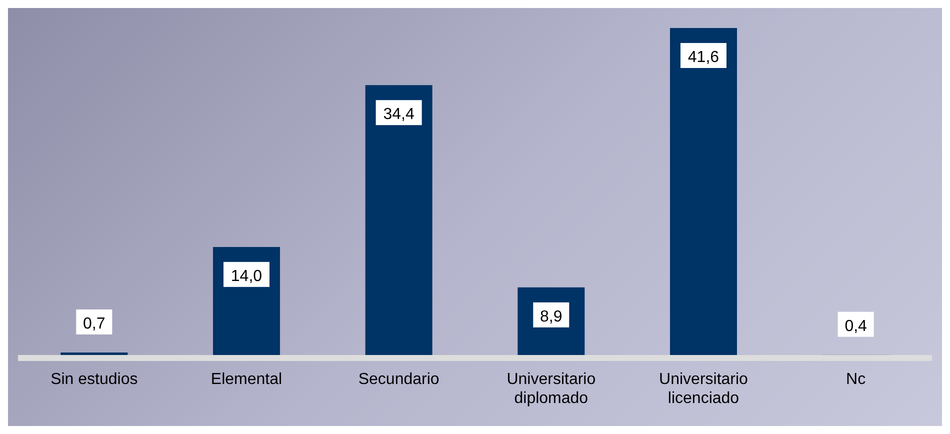  I want to click on x-tick-label: Nc, so click(856, 379).